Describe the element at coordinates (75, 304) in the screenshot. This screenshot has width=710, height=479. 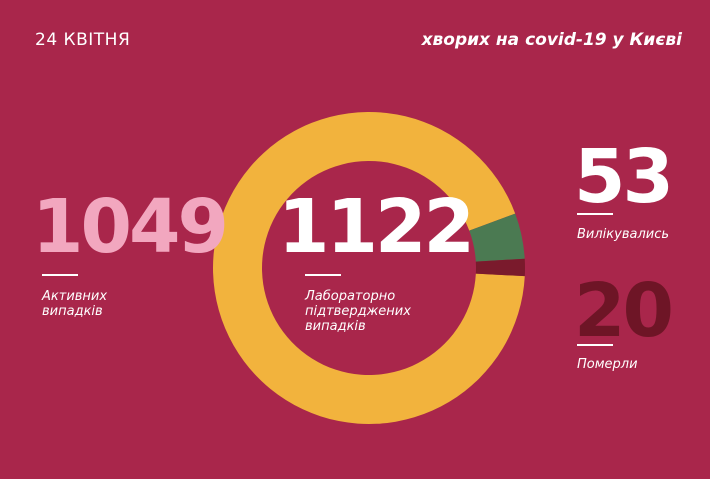
I see `active-label: Активних випадків` at that location.